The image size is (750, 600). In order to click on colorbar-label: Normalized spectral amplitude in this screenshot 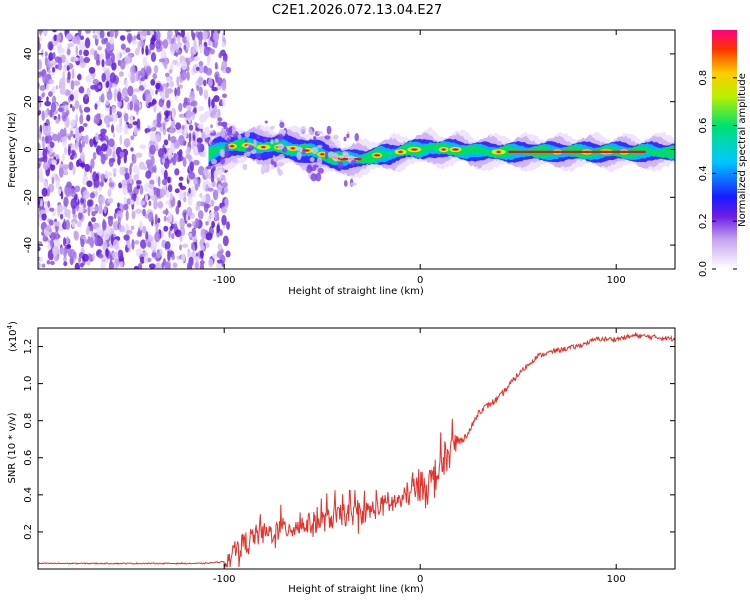, I will do `click(742, 150)`.